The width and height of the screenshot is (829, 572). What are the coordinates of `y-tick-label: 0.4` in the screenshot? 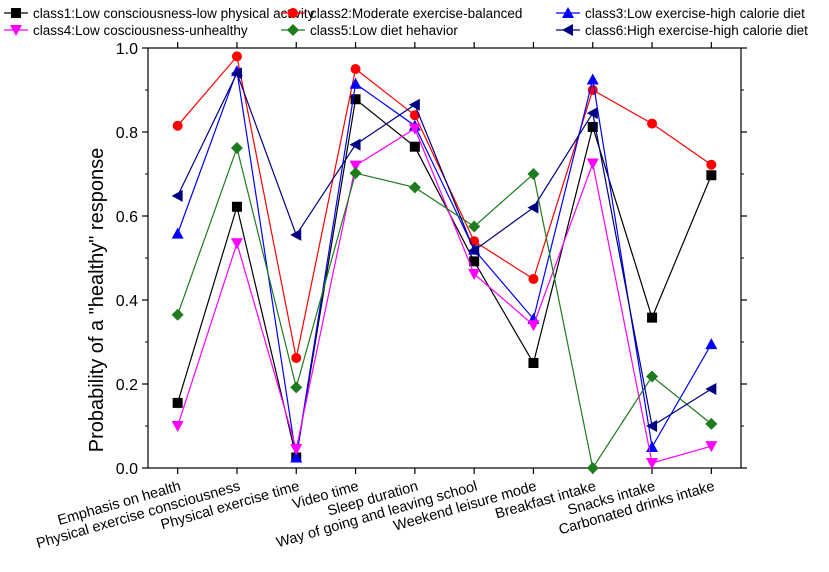 It's located at (127, 301).